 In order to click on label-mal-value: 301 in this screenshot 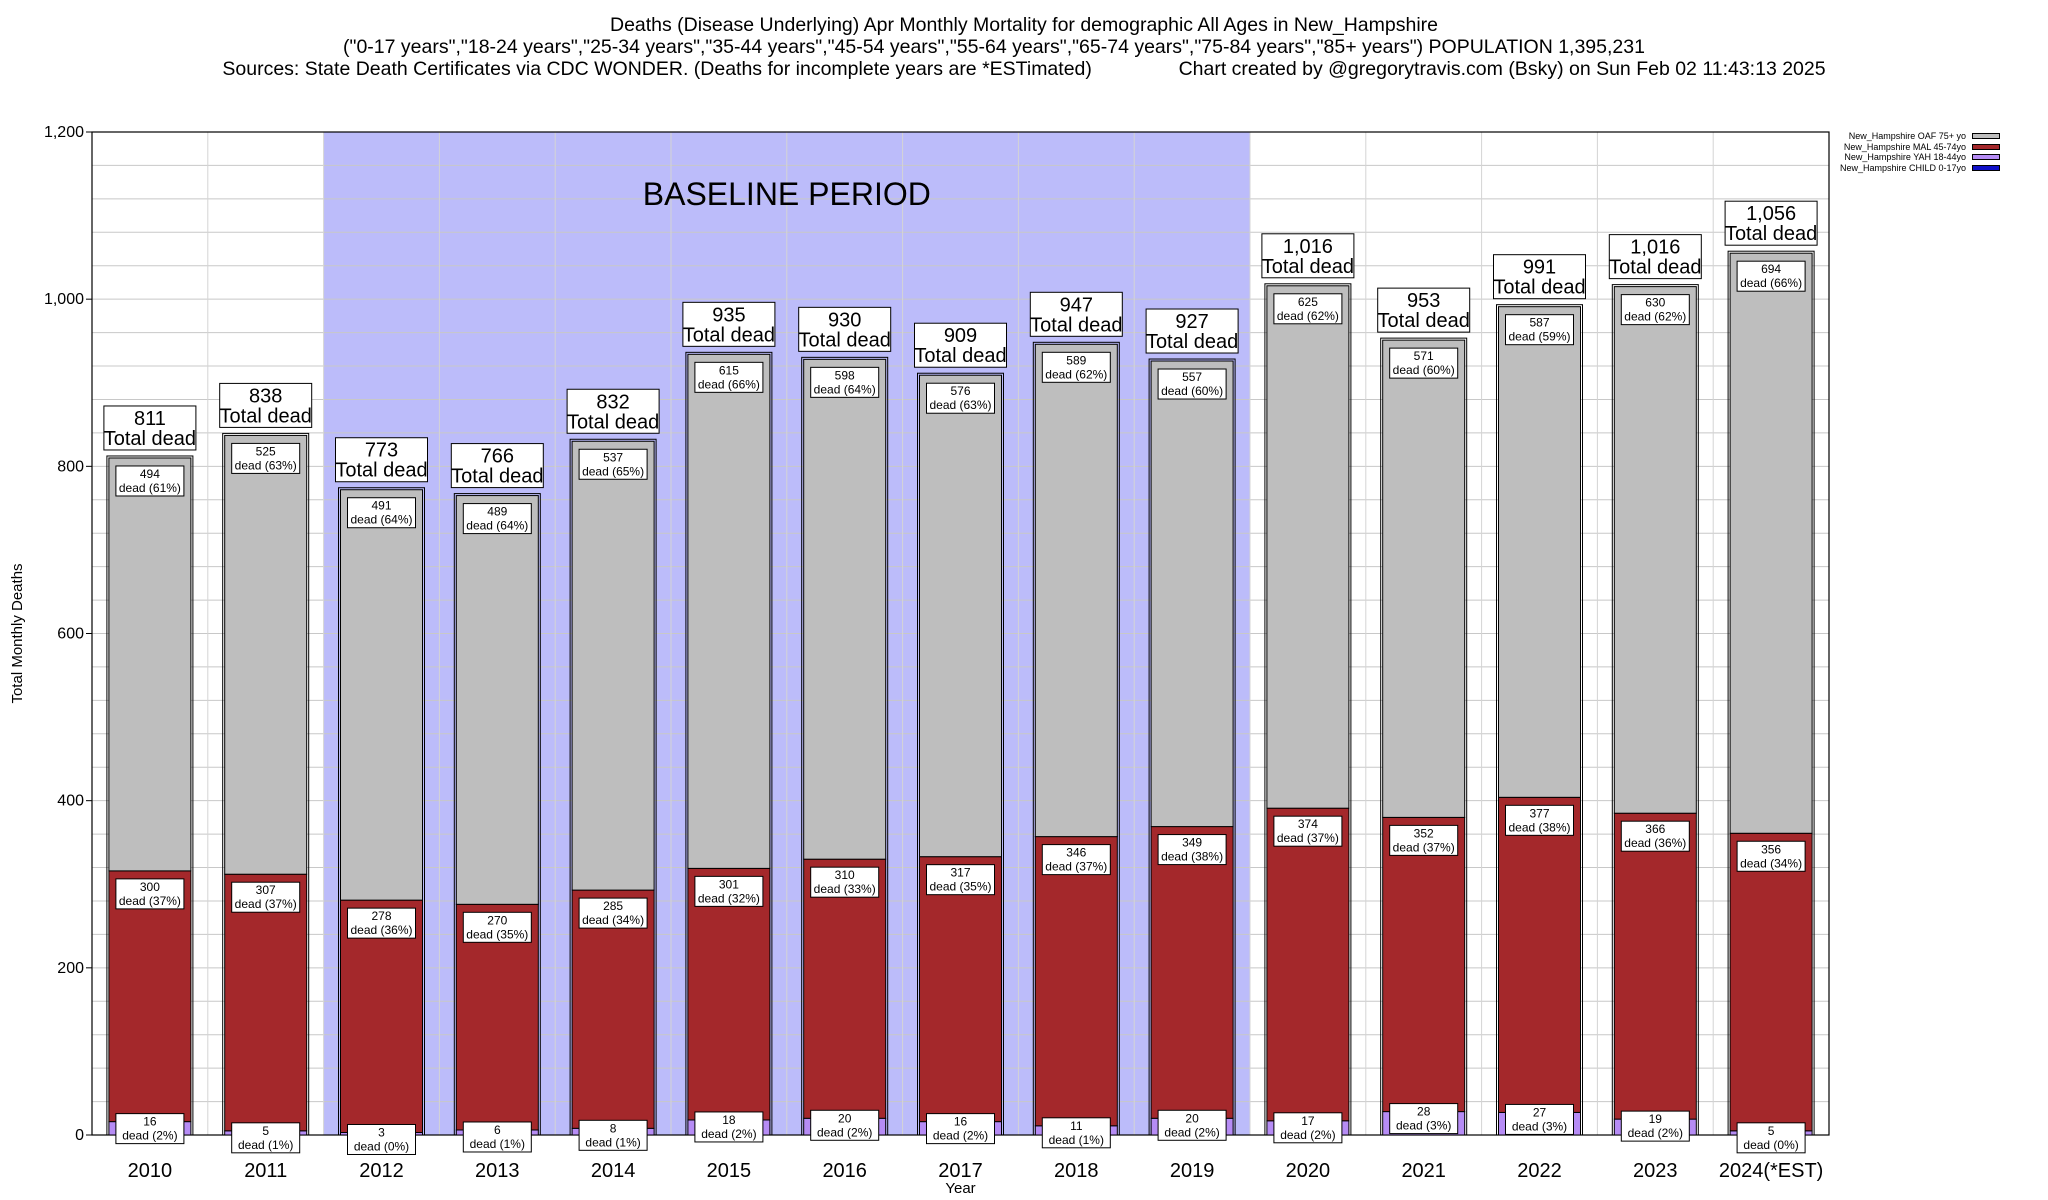, I will do `click(729, 884)`.